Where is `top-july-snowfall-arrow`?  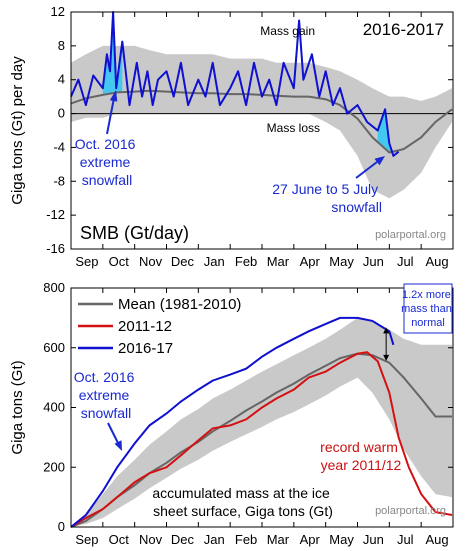 top-july-snowfall-arrow is located at coordinates (366, 170).